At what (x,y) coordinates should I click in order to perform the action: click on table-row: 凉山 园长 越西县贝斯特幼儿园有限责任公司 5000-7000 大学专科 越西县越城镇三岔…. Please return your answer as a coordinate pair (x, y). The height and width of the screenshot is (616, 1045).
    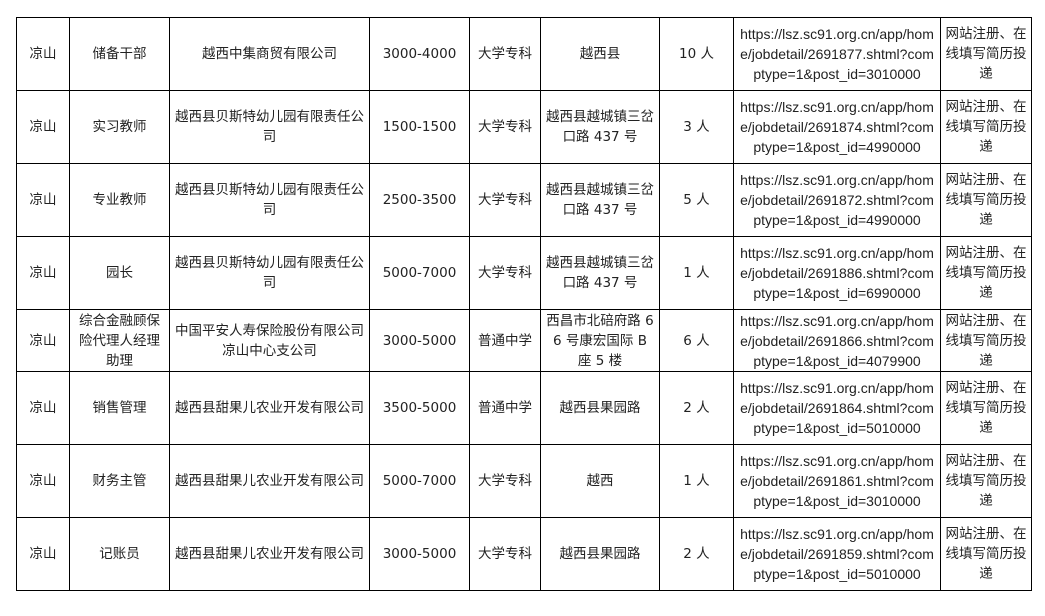
    Looking at the image, I should click on (524, 273).